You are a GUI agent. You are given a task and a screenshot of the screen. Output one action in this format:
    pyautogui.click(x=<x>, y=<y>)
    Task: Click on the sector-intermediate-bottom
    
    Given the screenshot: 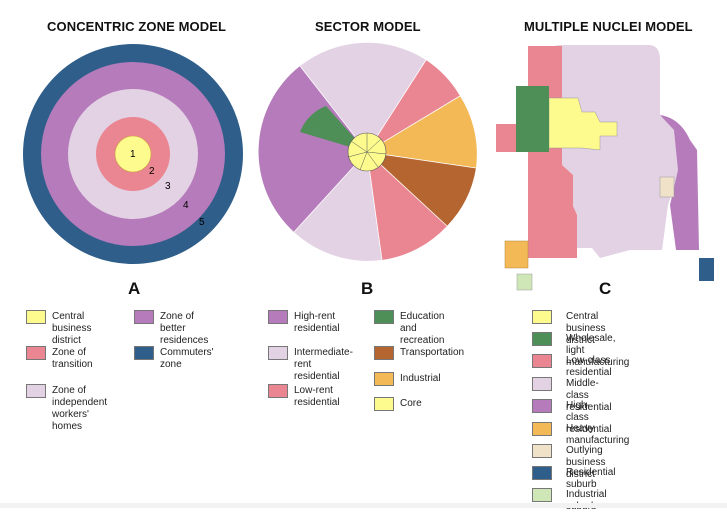 What is the action you would take?
    pyautogui.click(x=338, y=206)
    